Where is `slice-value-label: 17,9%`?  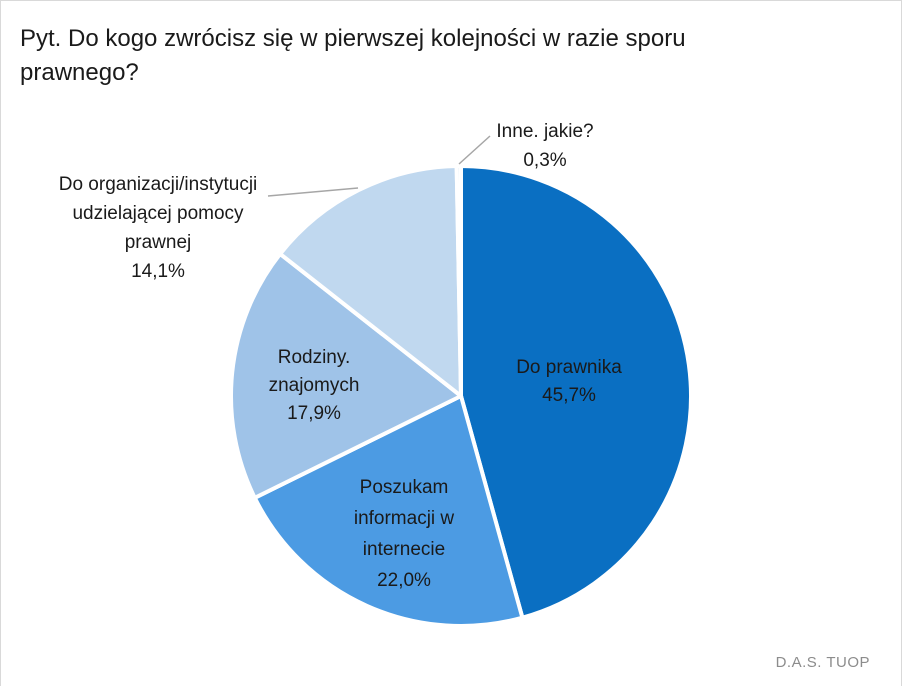
slice-value-label: 17,9% is located at coordinates (314, 413).